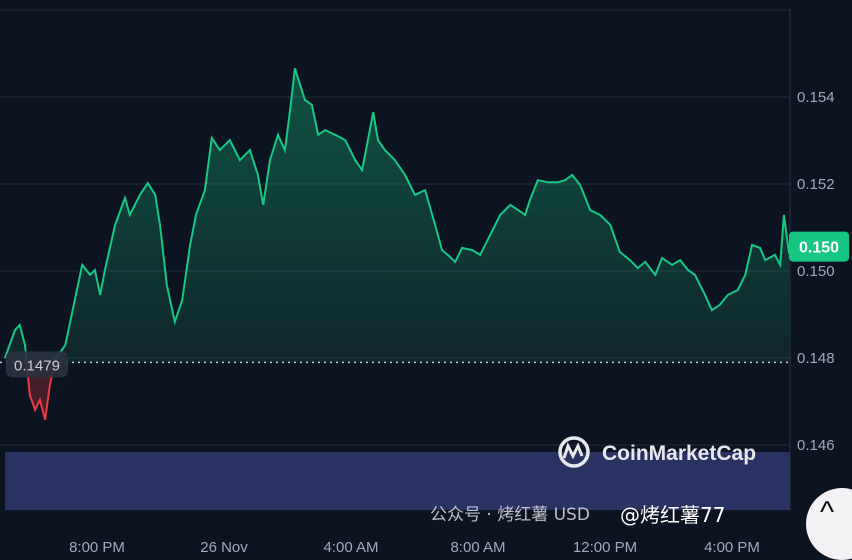  Describe the element at coordinates (224, 547) in the screenshot. I see `x-tick-label: 26 Nov` at that location.